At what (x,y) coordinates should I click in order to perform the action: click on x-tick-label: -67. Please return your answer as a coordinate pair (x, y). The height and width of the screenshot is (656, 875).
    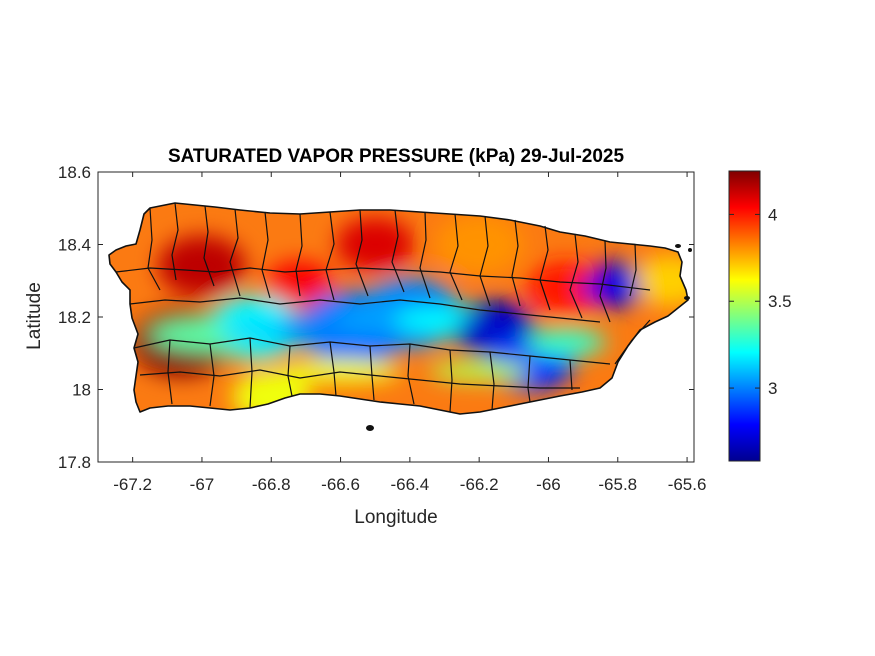
    Looking at the image, I should click on (202, 484).